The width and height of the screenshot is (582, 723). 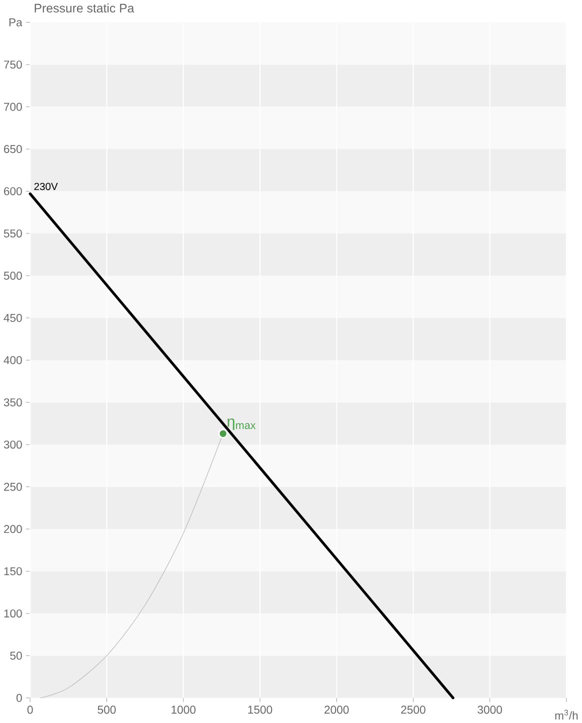 I want to click on y-tick-label: 500, so click(x=13, y=276).